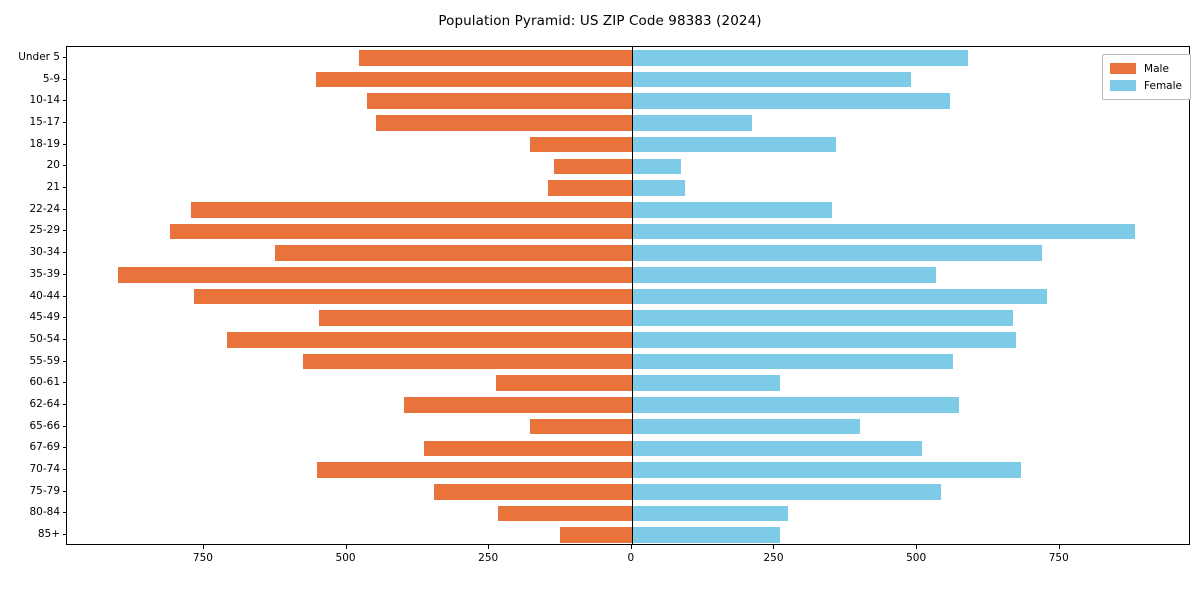 Image resolution: width=1200 pixels, height=600 pixels. What do you see at coordinates (44, 490) in the screenshot?
I see `y-tick-label: 75-79` at bounding box center [44, 490].